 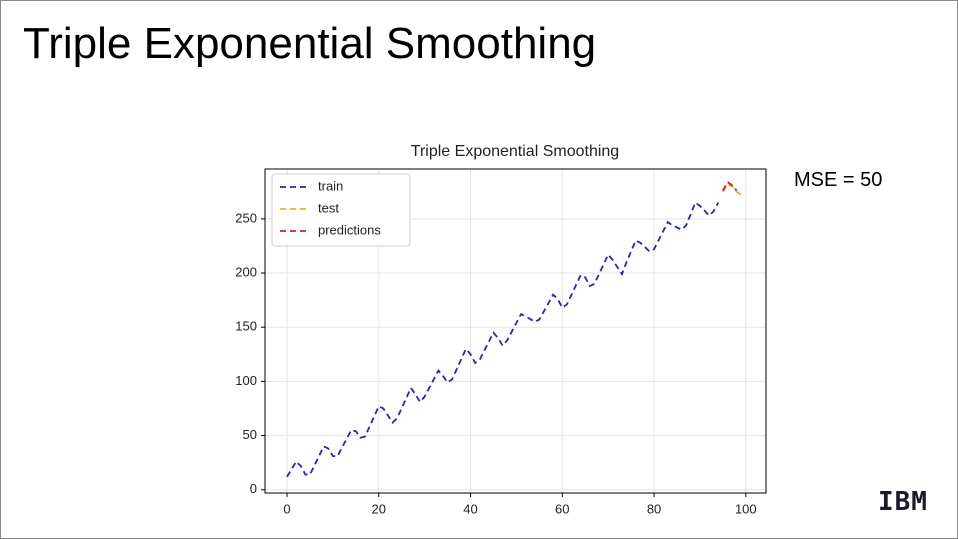 I want to click on x-tick-label: 80, so click(x=654, y=508).